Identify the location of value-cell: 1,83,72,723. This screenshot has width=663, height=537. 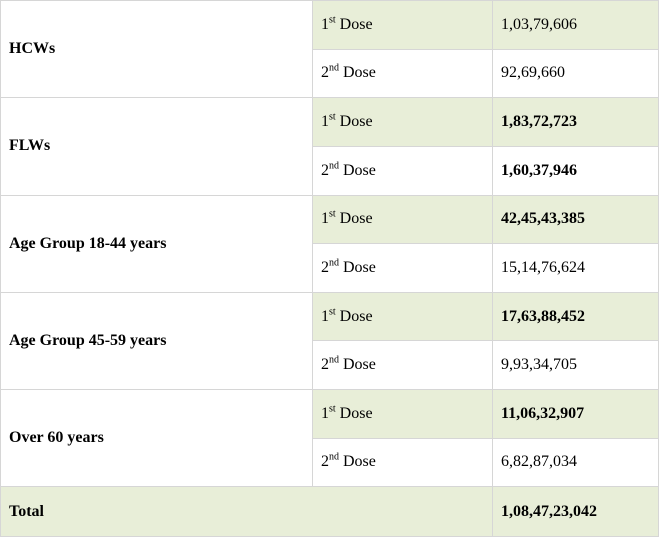
(575, 122).